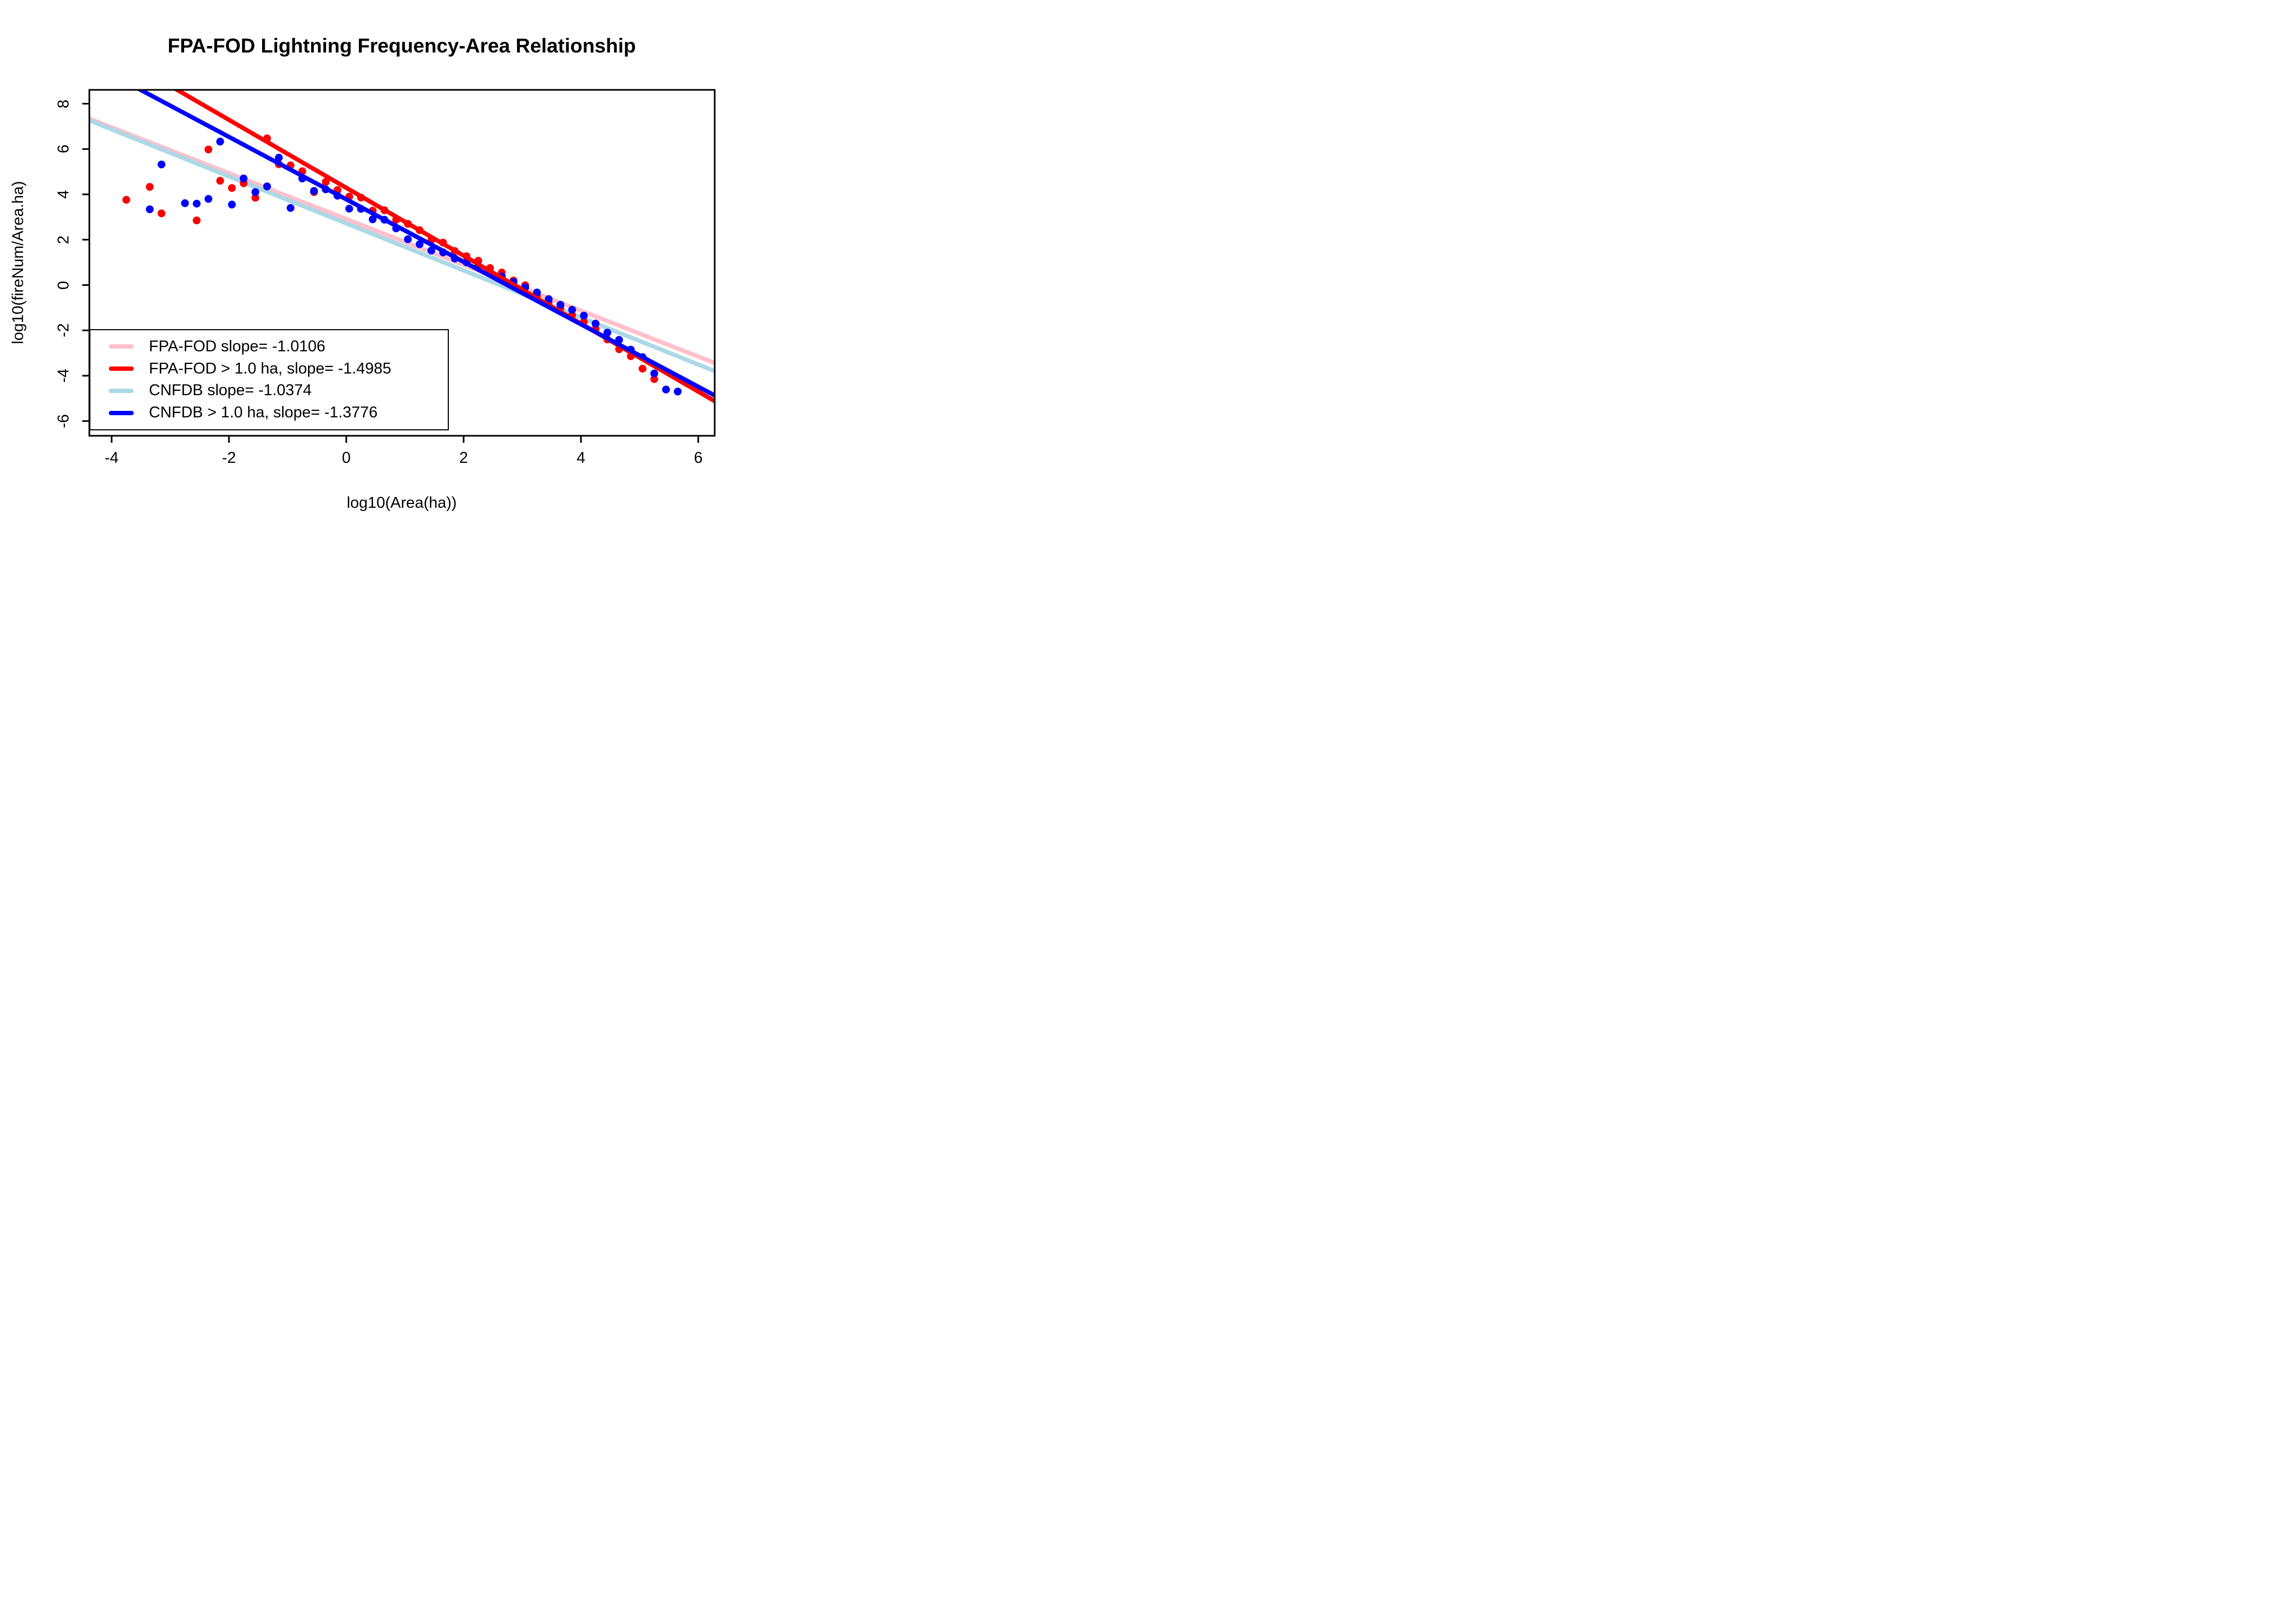 This screenshot has height=1624, width=2274. I want to click on x-tick-label: 4, so click(581, 458).